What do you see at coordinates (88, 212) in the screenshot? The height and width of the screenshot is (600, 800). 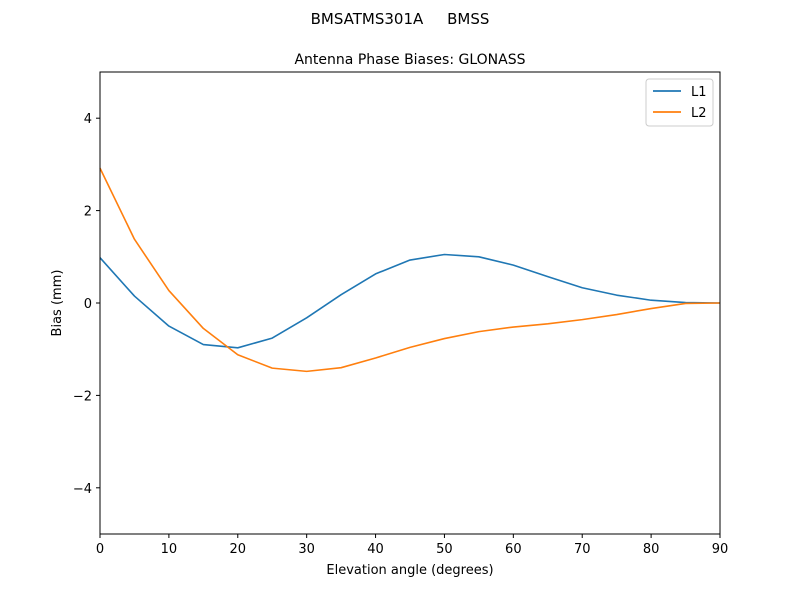 I see `y-tick-label: 2` at bounding box center [88, 212].